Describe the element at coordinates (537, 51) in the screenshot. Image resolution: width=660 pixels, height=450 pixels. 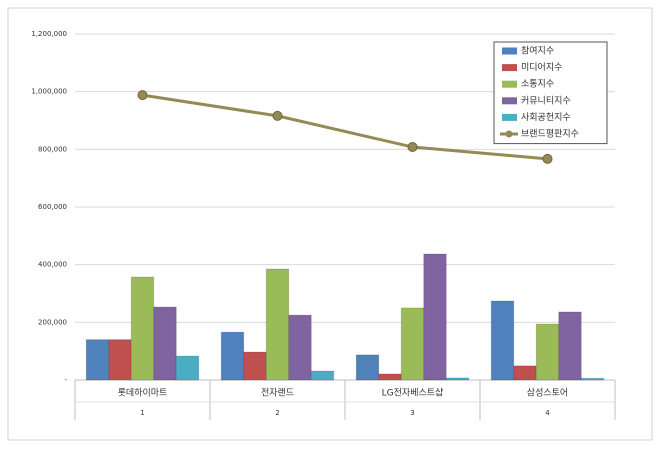
I see `legend-label: 참여지수` at that location.